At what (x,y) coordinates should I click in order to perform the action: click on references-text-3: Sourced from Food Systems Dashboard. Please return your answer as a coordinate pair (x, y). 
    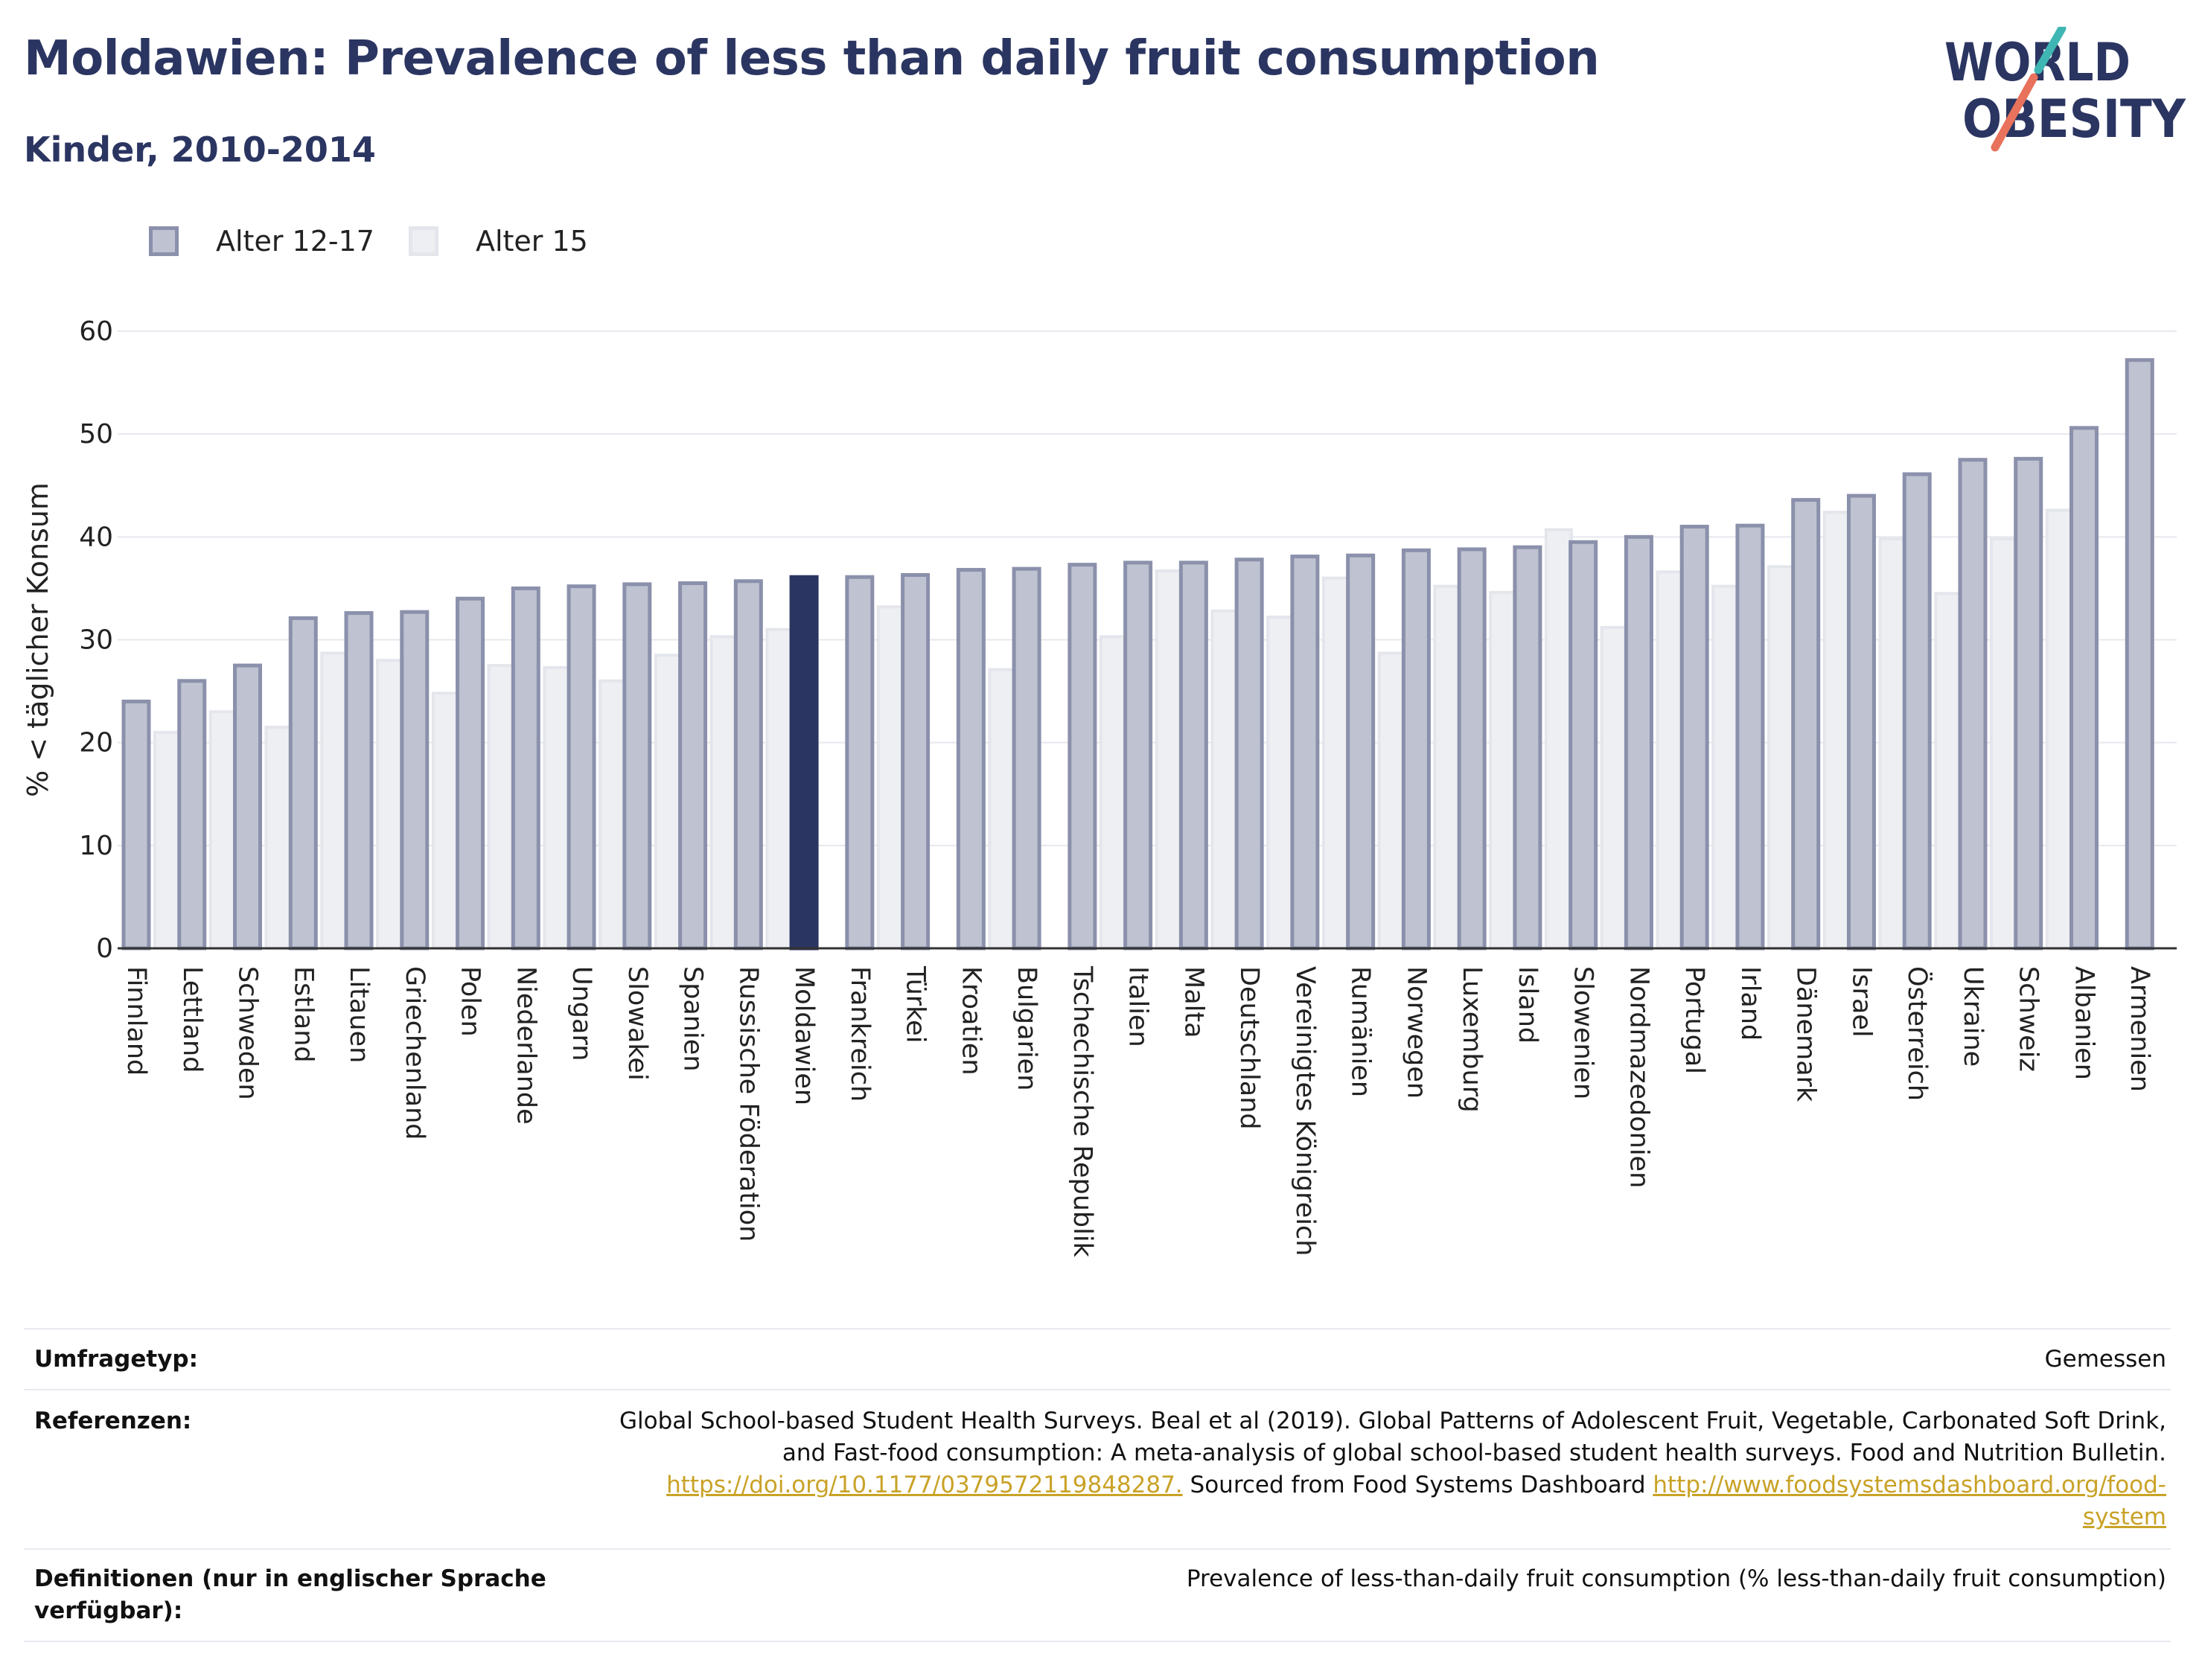
    Looking at the image, I should click on (1417, 1485).